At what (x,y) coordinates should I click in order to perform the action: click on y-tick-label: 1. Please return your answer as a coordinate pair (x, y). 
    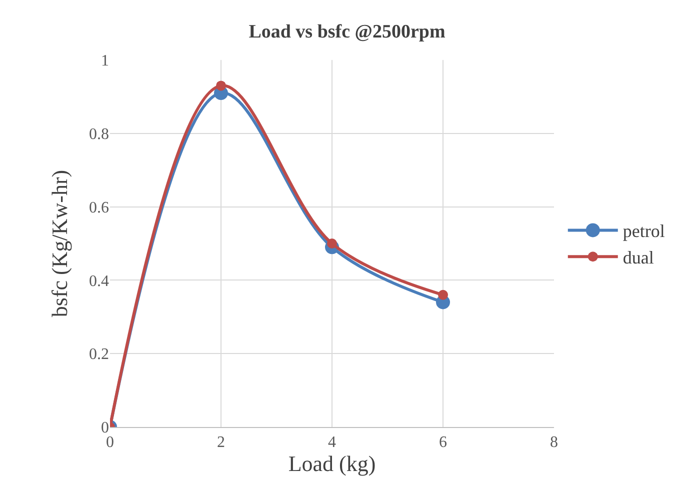
    Looking at the image, I should click on (105, 61).